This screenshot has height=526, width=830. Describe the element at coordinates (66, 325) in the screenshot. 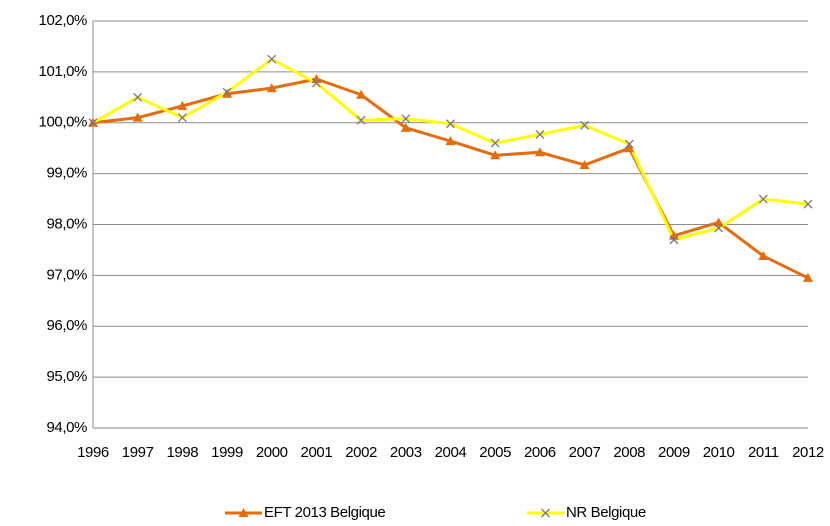

I see `y-tick-label: 96,0%` at that location.